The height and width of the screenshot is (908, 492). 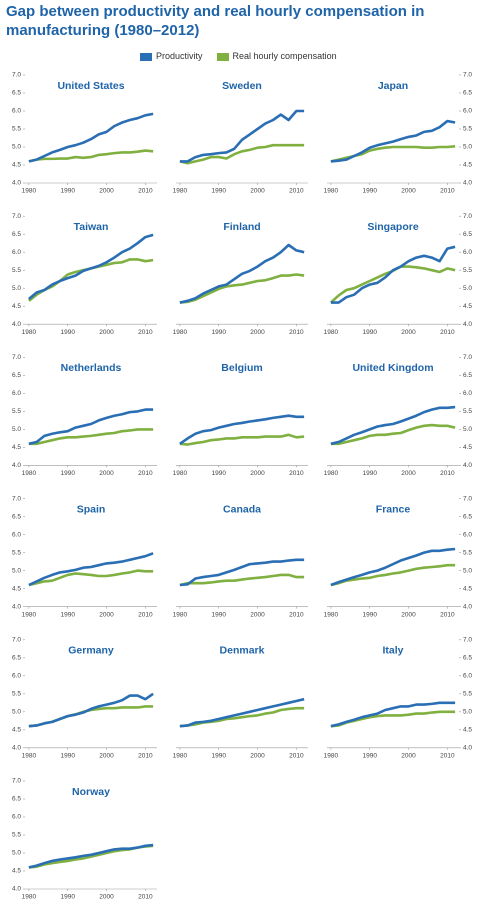 What do you see at coordinates (393, 509) in the screenshot?
I see `panel-title: France` at bounding box center [393, 509].